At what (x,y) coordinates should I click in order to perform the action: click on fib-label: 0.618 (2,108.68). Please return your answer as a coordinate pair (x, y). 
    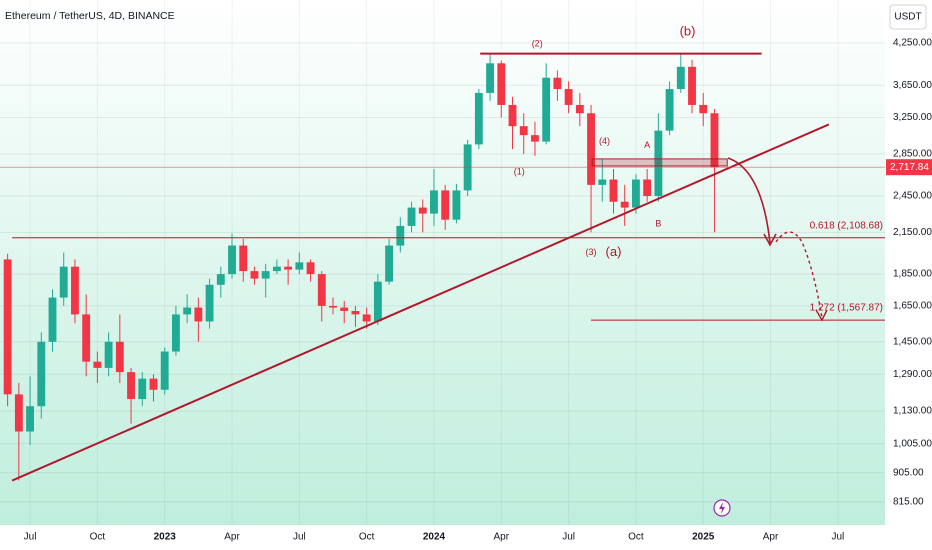
    Looking at the image, I should click on (846, 225).